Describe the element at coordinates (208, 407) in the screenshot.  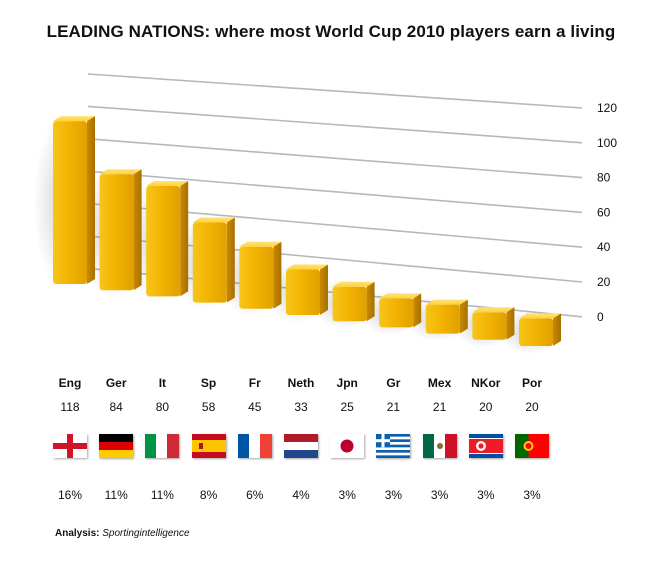
I see `player-count: 58` at that location.